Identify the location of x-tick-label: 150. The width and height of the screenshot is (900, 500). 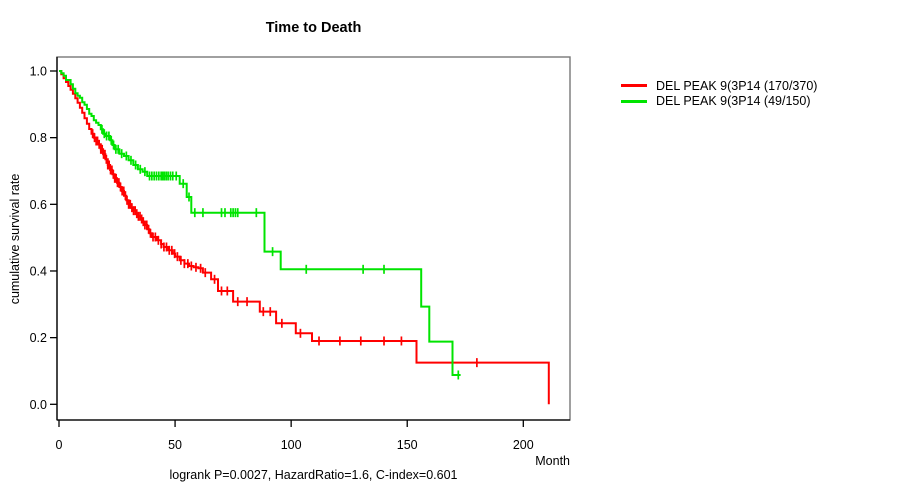
(407, 445).